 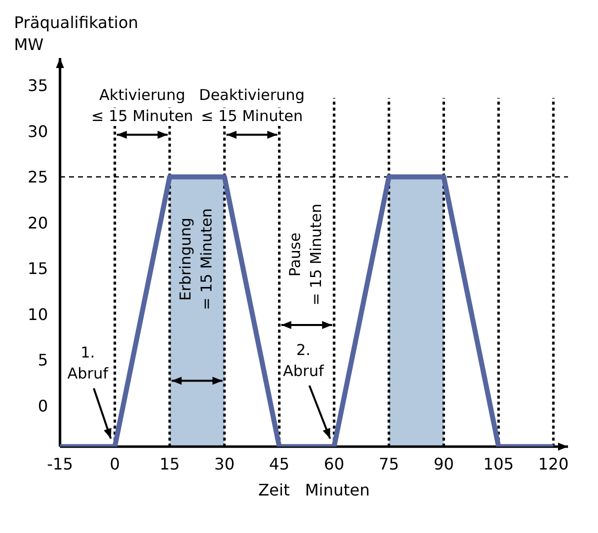 I want to click on annotation: 2. Abruf, so click(x=303, y=360).